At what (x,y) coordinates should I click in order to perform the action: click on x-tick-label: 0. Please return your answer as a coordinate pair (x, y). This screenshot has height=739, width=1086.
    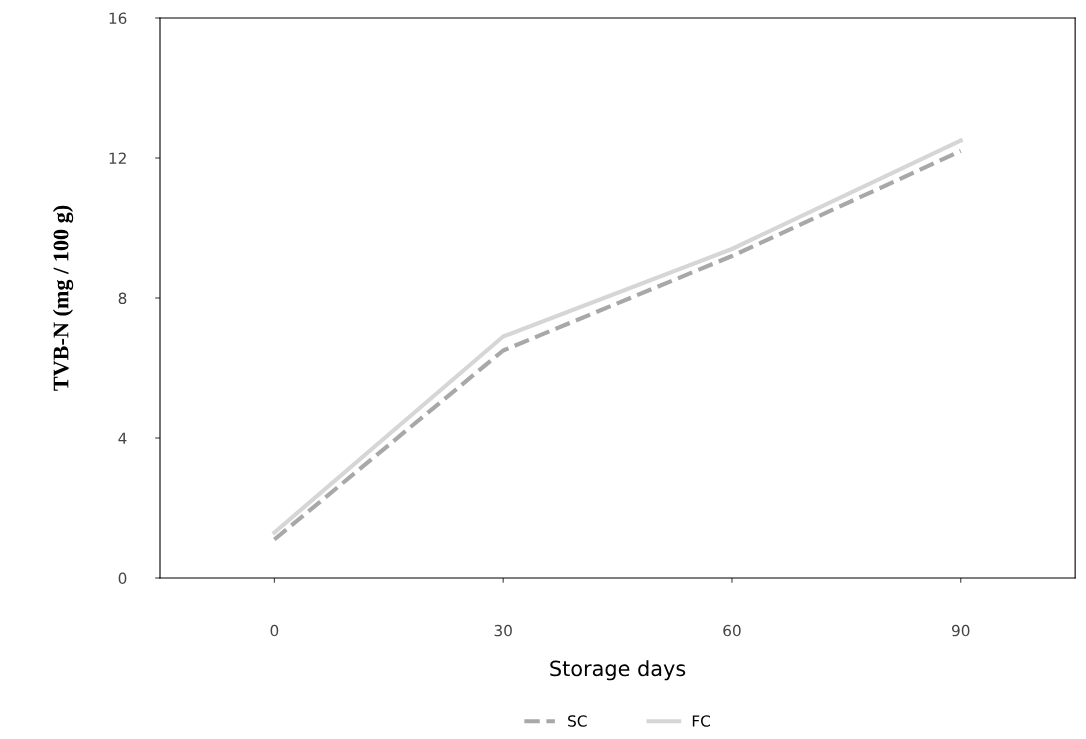
    Looking at the image, I should click on (274, 630).